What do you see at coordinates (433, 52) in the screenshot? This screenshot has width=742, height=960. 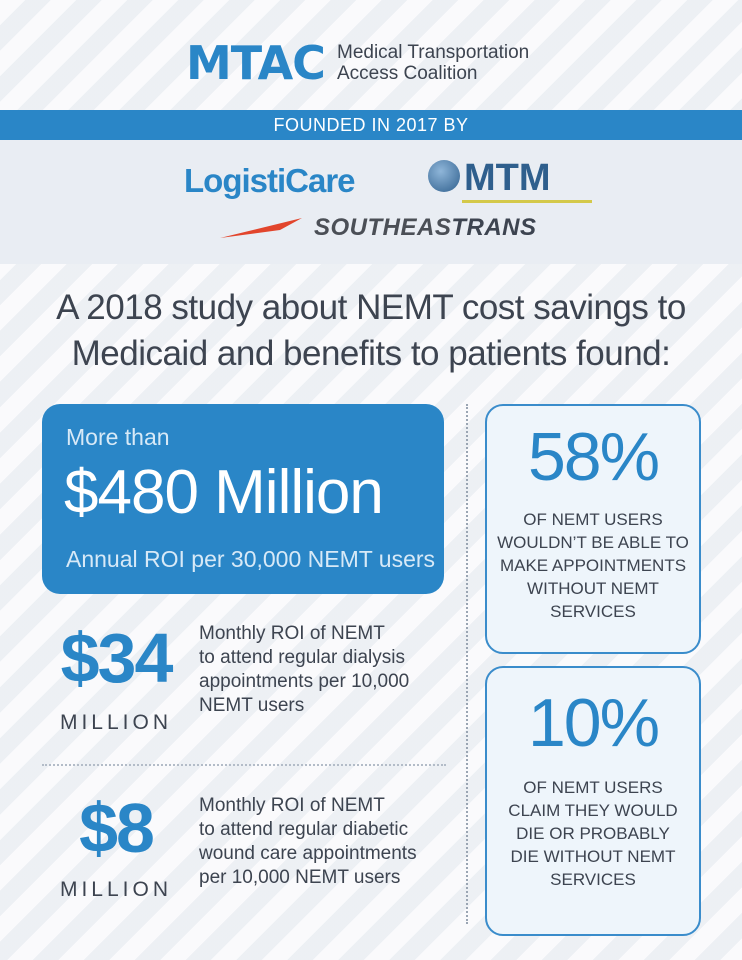 I see `mtac-subtitle-line1: Medical Transportation` at bounding box center [433, 52].